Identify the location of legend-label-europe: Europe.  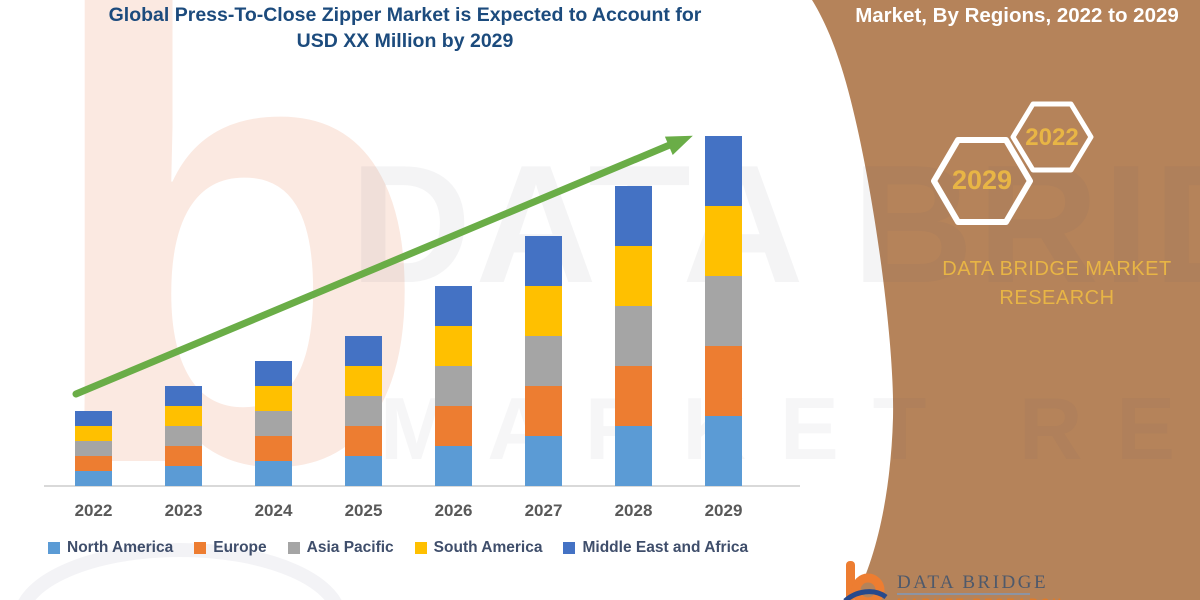
(240, 547).